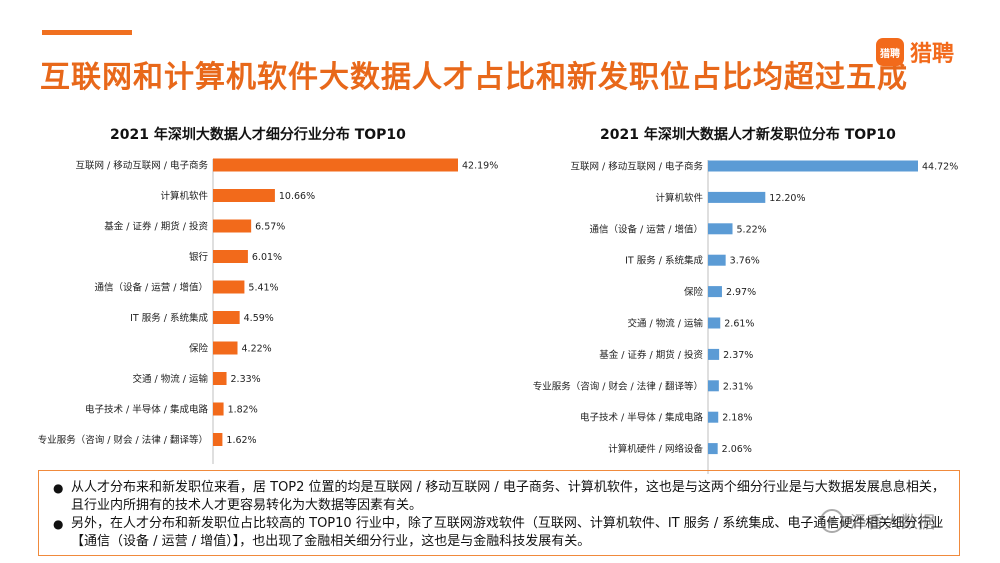  Describe the element at coordinates (892, 523) in the screenshot. I see `watermark-text: 泽香大数据` at that location.